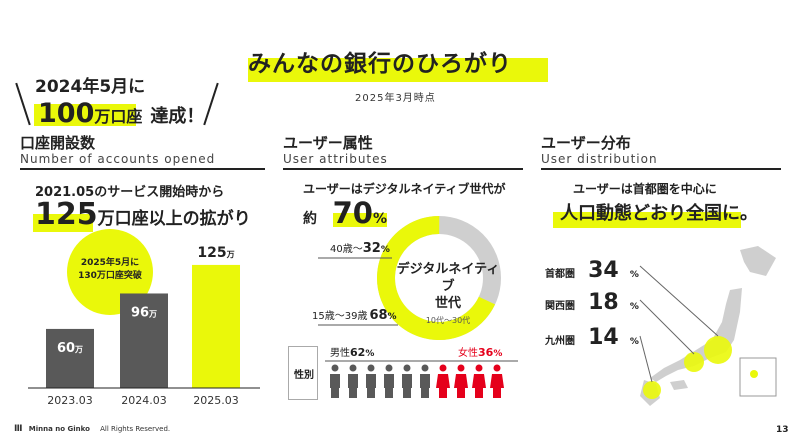  I want to click on male-value: 62, so click(358, 352).